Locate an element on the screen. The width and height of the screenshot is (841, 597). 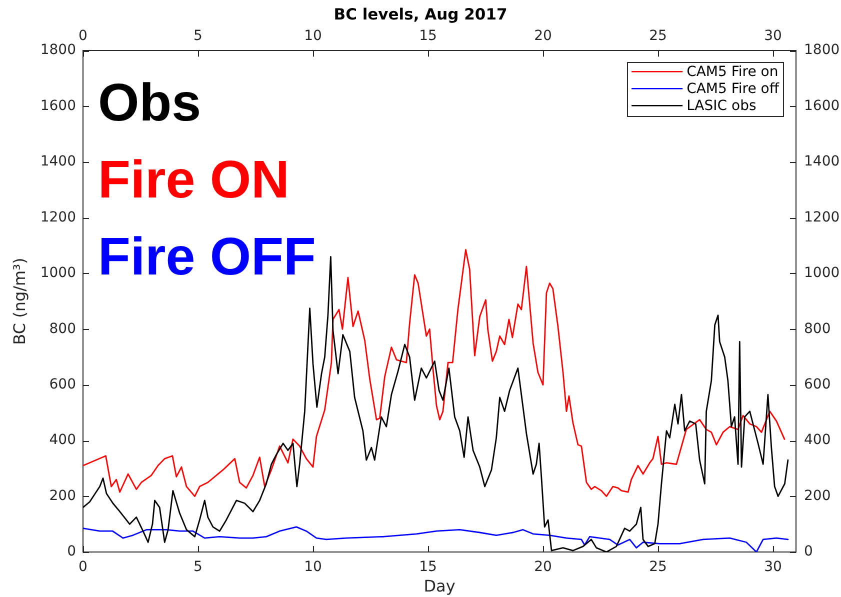
y2-tick-label: 0 is located at coordinates (808, 552).